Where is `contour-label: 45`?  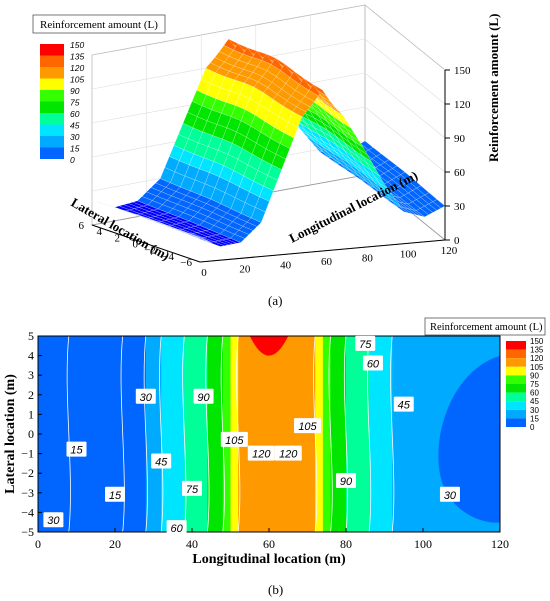
contour-label: 45 is located at coordinates (404, 406).